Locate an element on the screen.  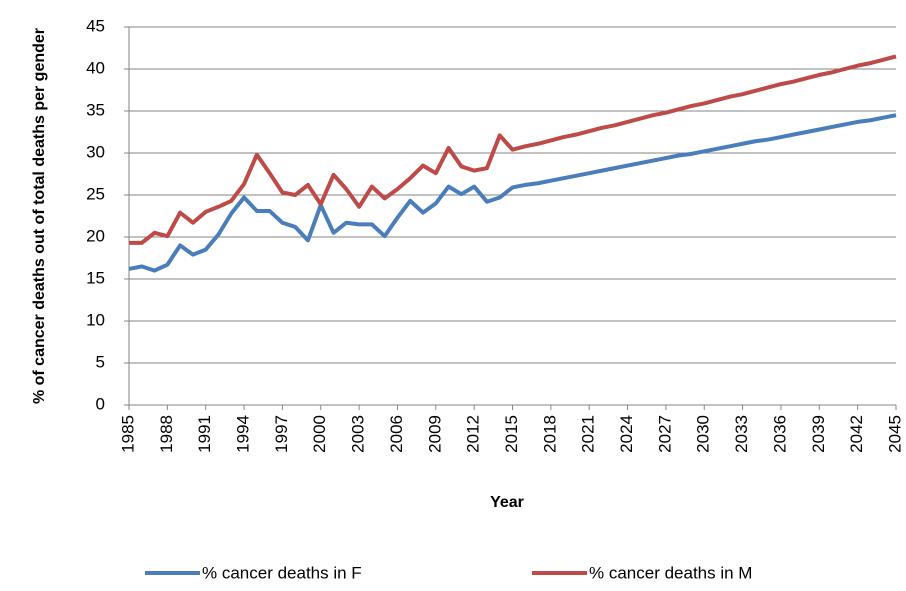
y-tick-label: 40 is located at coordinates (95, 67).